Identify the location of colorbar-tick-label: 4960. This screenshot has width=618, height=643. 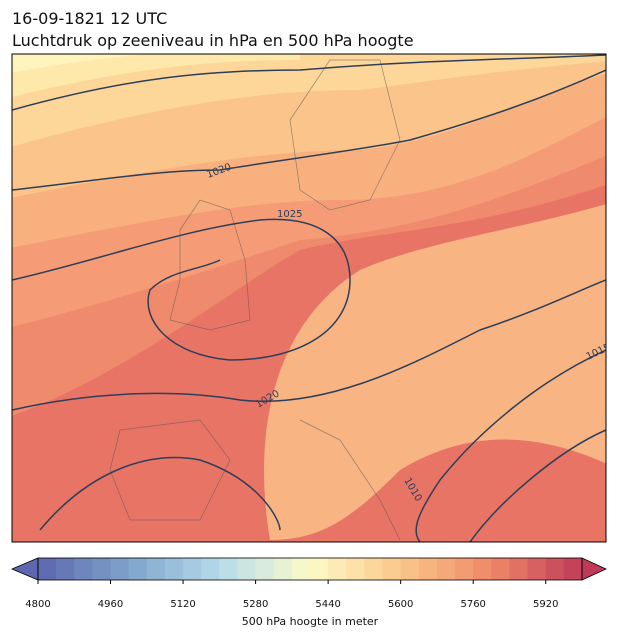
(110, 604).